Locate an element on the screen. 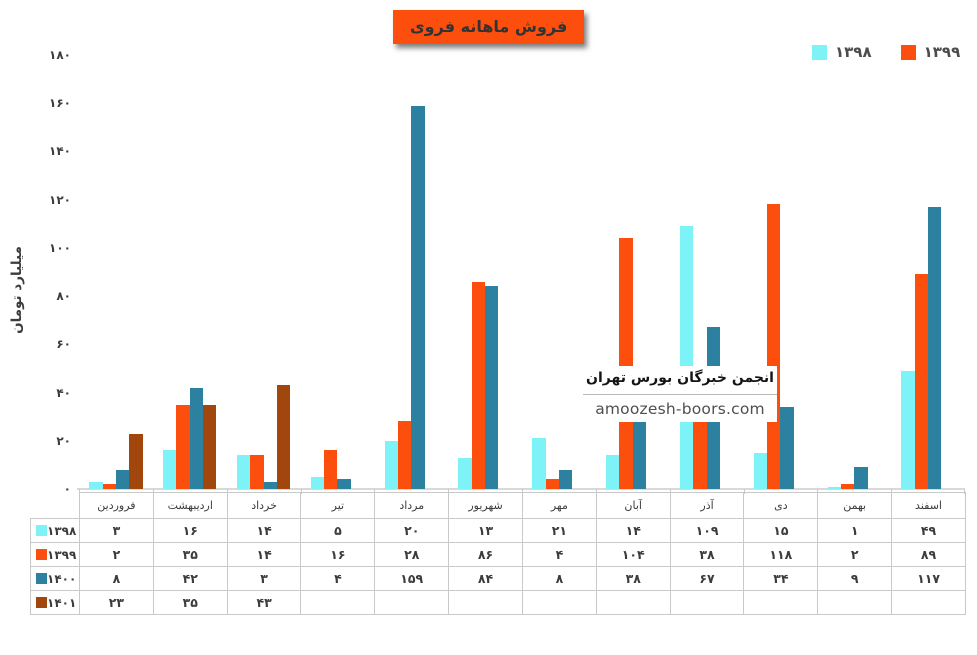 Image resolution: width=977 pixels, height=655 pixels. bar-s1398-m4 is located at coordinates (391, 465).